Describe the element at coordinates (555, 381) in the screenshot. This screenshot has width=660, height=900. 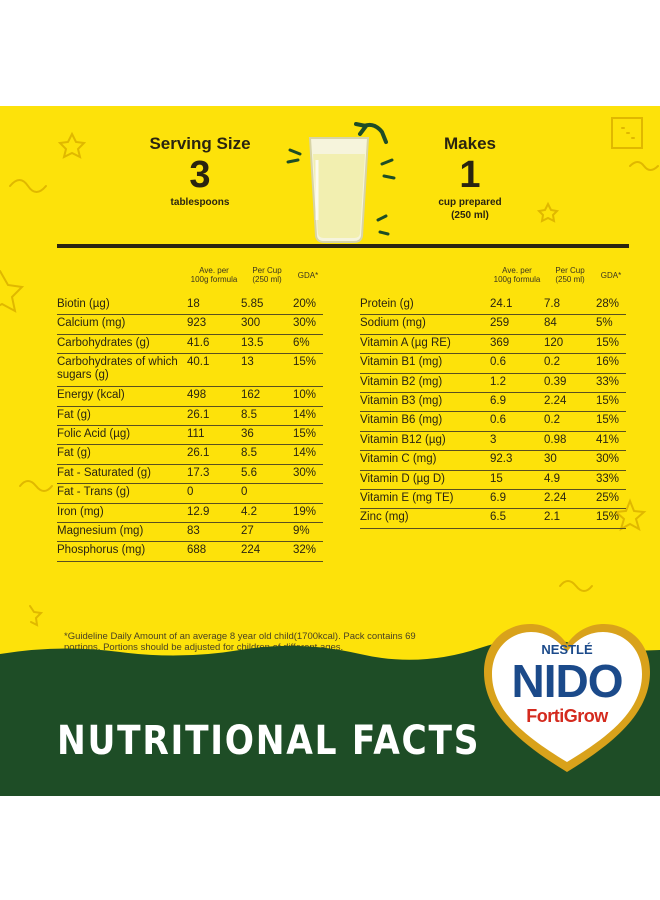
I see `percup-value: 0.39` at that location.